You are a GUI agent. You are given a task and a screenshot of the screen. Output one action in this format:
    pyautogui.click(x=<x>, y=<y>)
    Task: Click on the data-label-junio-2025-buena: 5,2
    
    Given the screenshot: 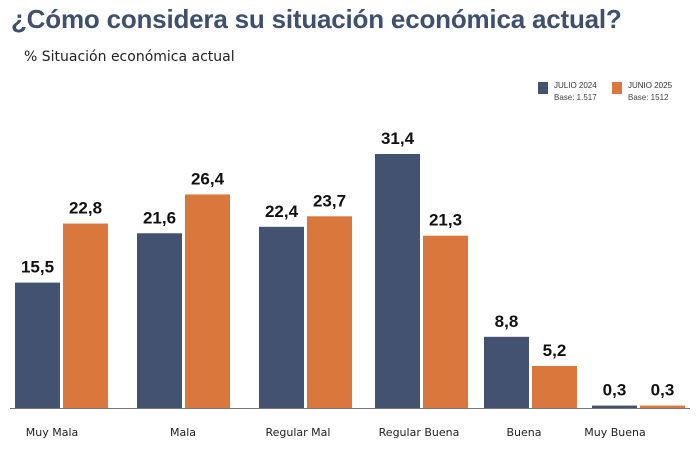 What is the action you would take?
    pyautogui.click(x=555, y=350)
    